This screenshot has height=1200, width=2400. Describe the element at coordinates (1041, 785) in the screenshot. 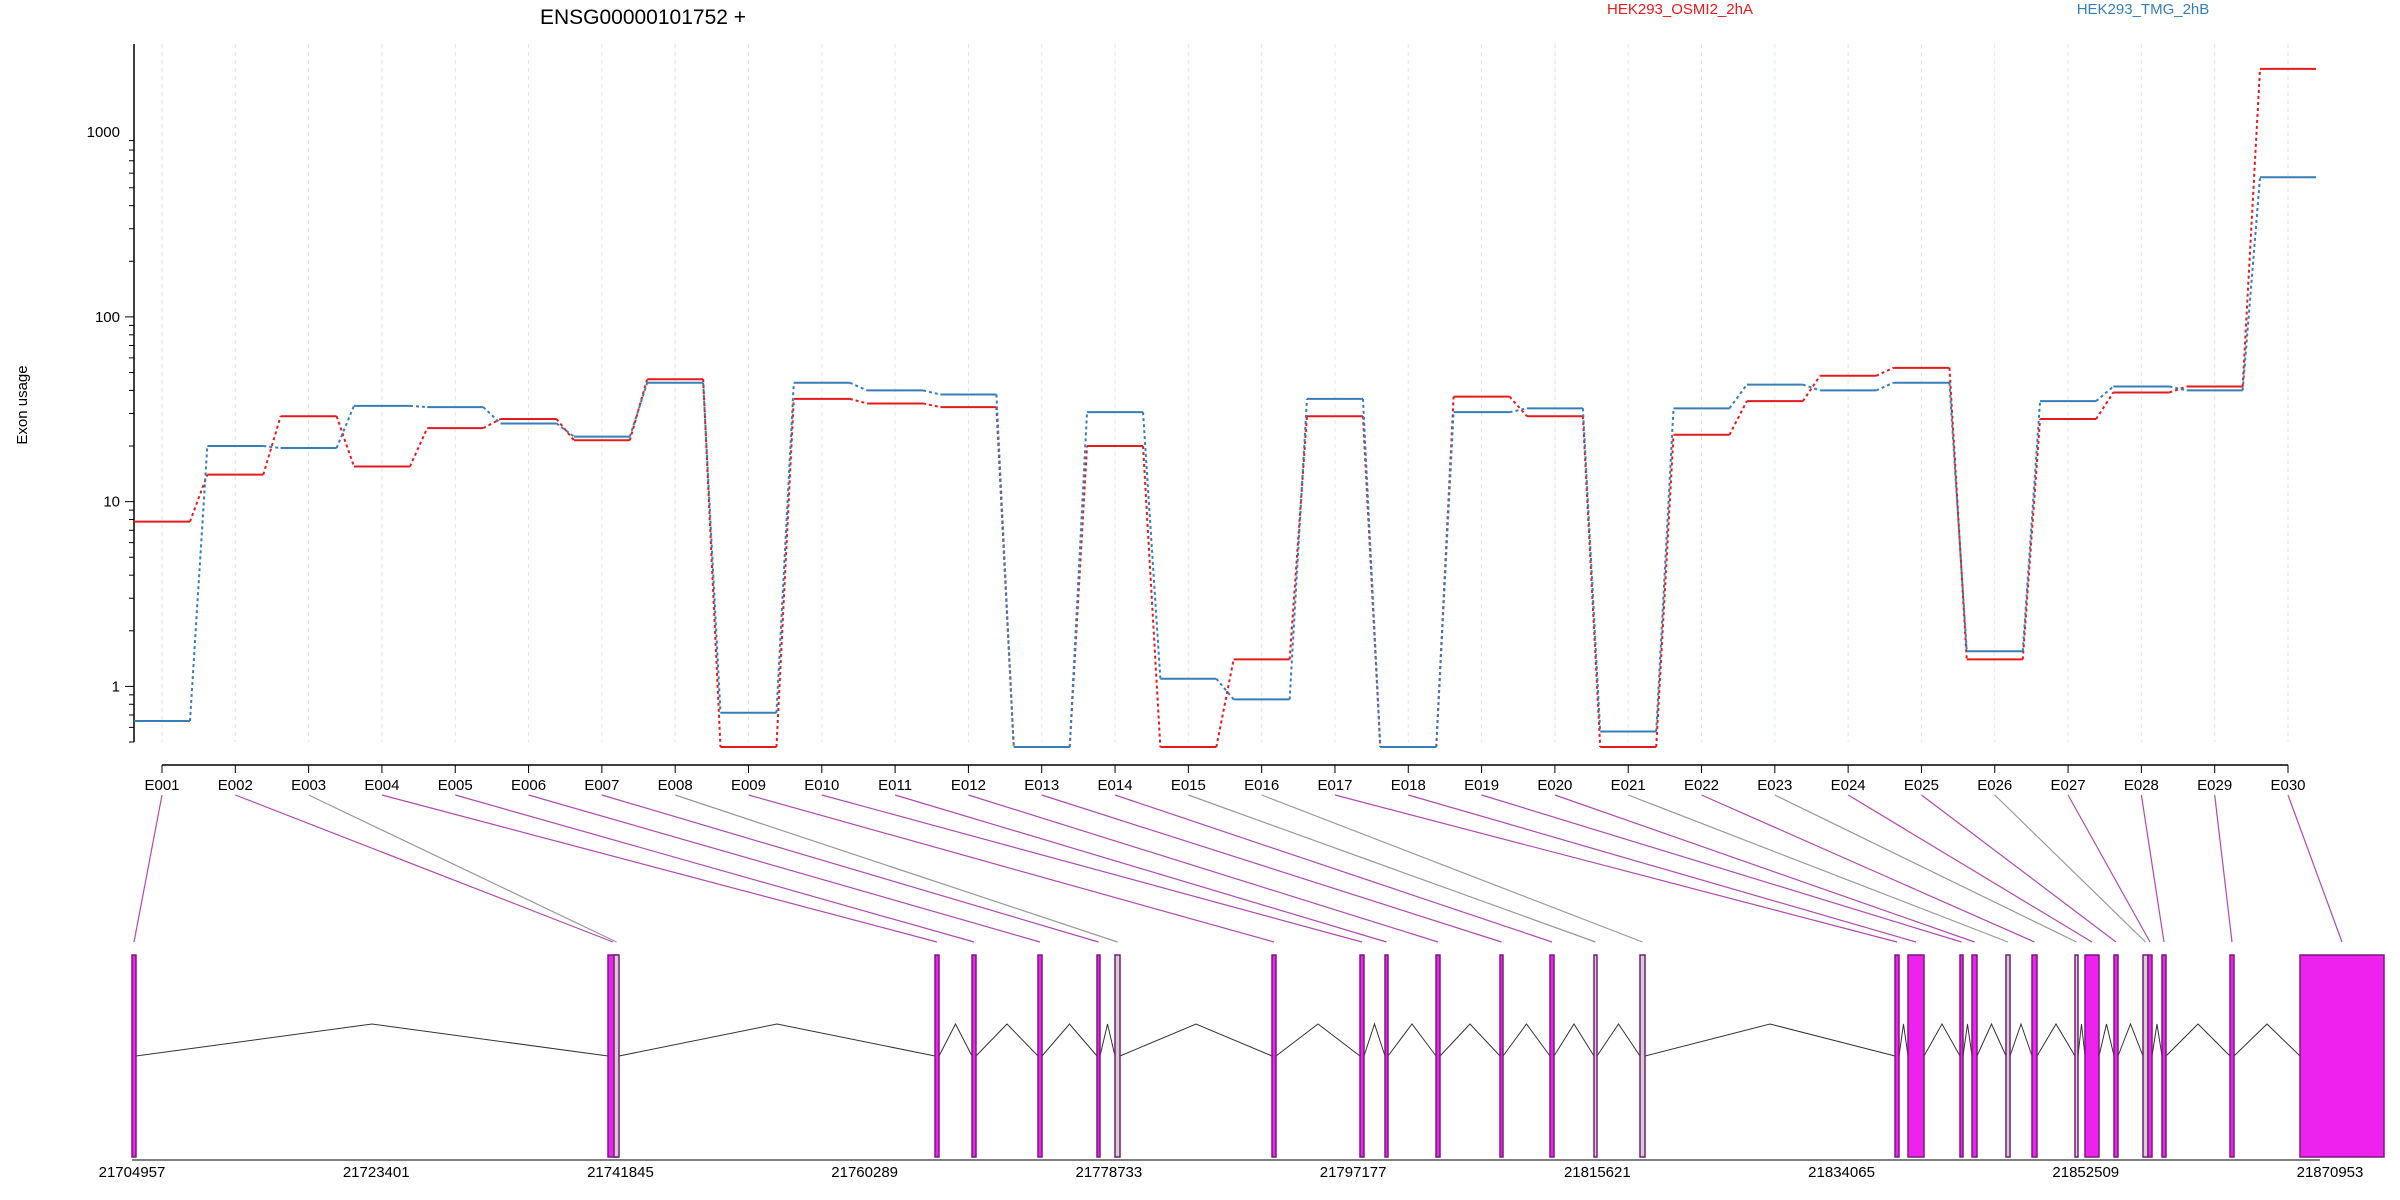

I see `x-tick-label: E013` at that location.